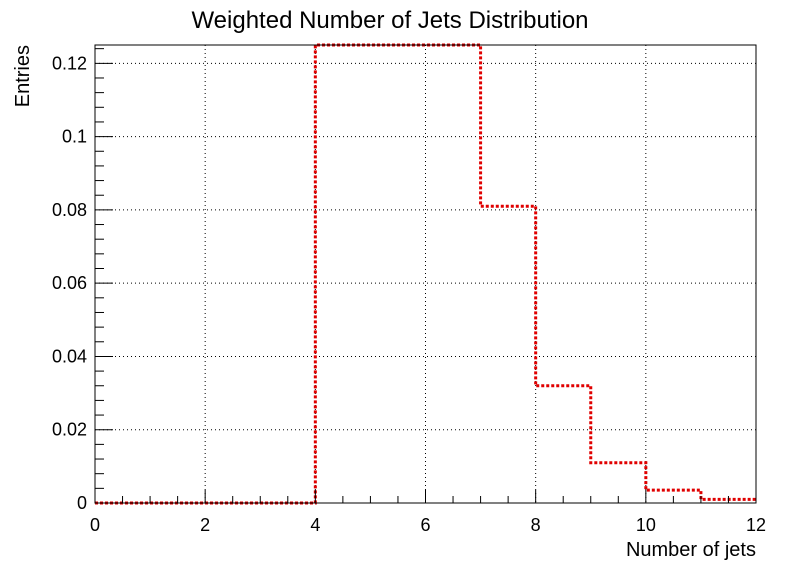 This screenshot has width=796, height=572. I want to click on x-tick-label: 6, so click(425, 525).